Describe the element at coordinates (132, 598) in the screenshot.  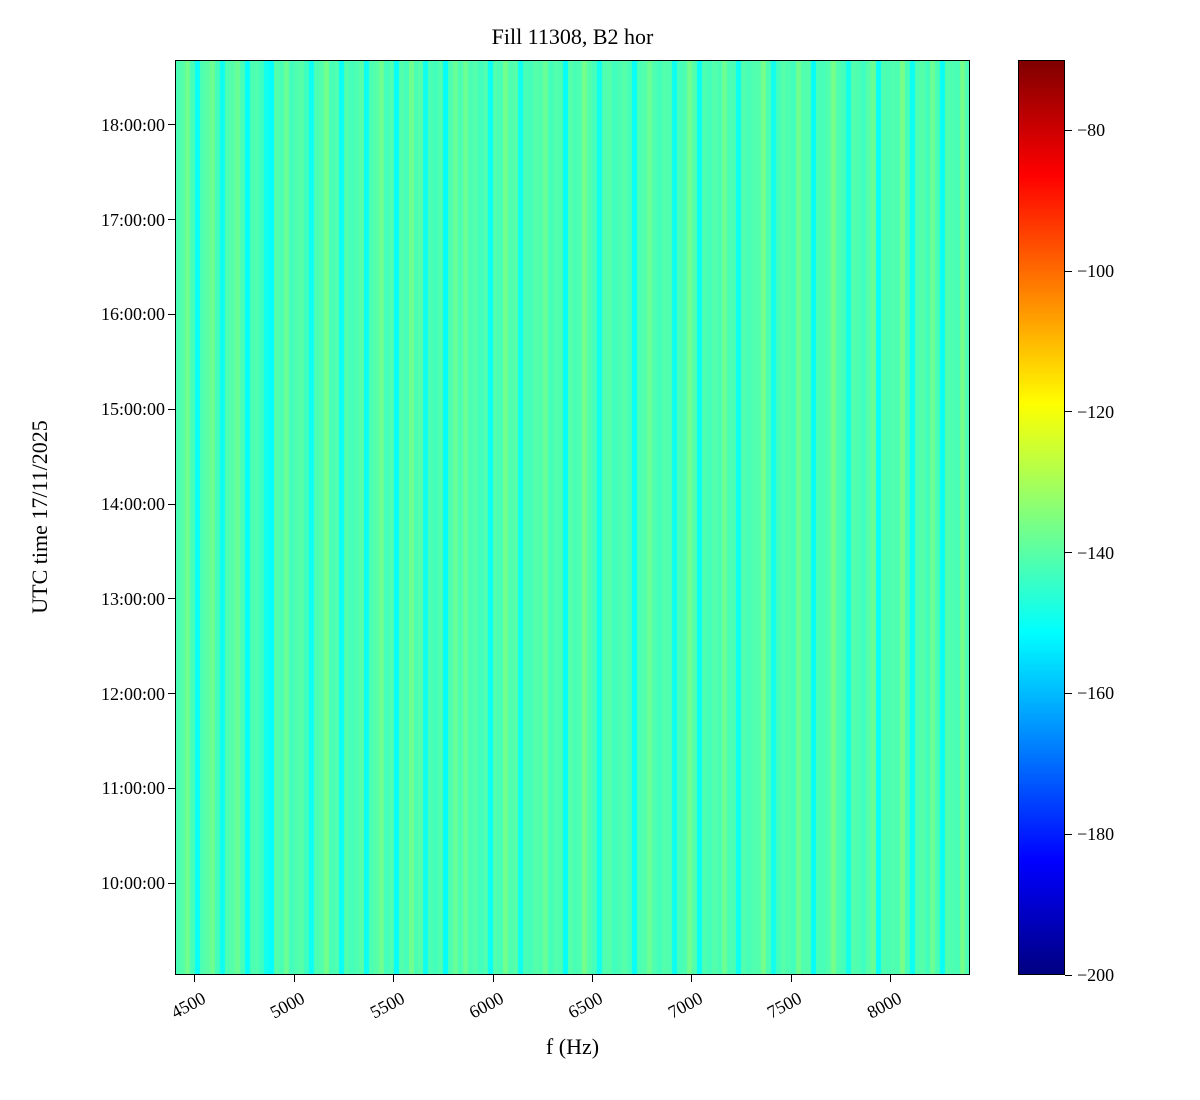
I see `y-tick-label: 13:00:00` at that location.